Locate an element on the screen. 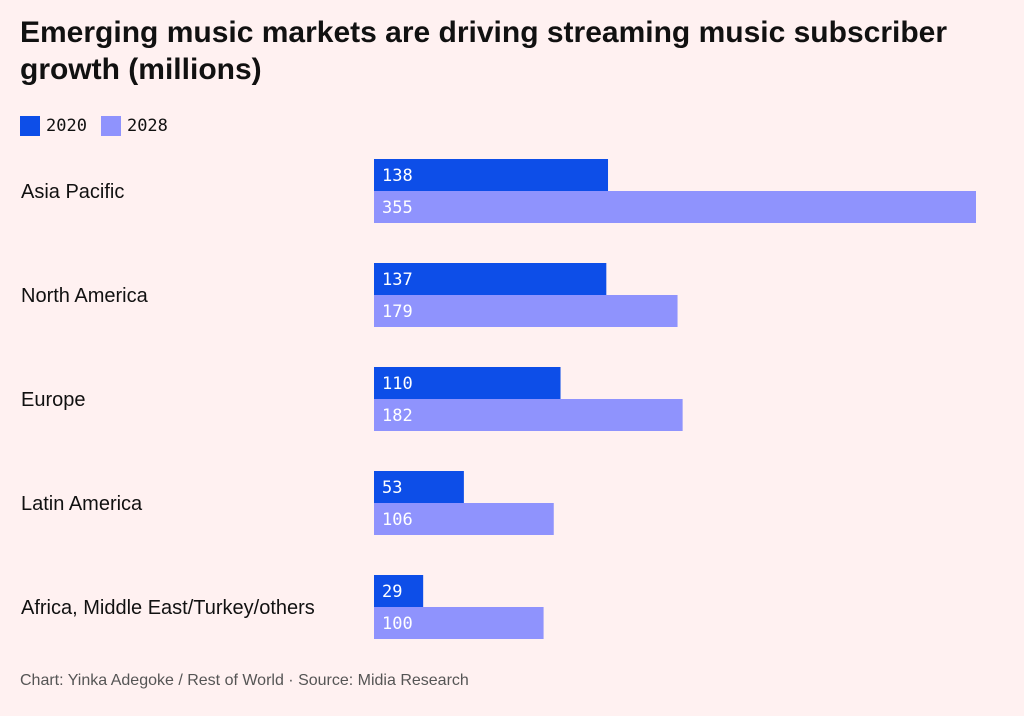  category-label-europe: Europe is located at coordinates (53, 400).